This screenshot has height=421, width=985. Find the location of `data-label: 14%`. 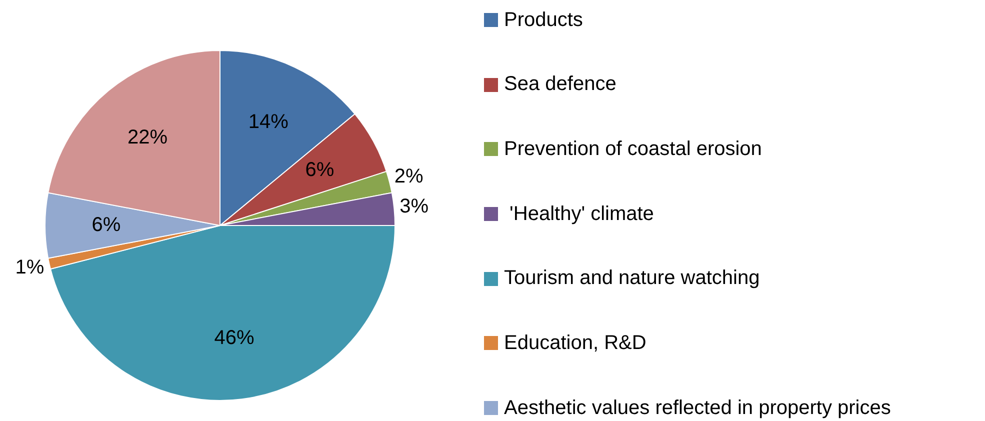

data-label: 14% is located at coordinates (268, 122).